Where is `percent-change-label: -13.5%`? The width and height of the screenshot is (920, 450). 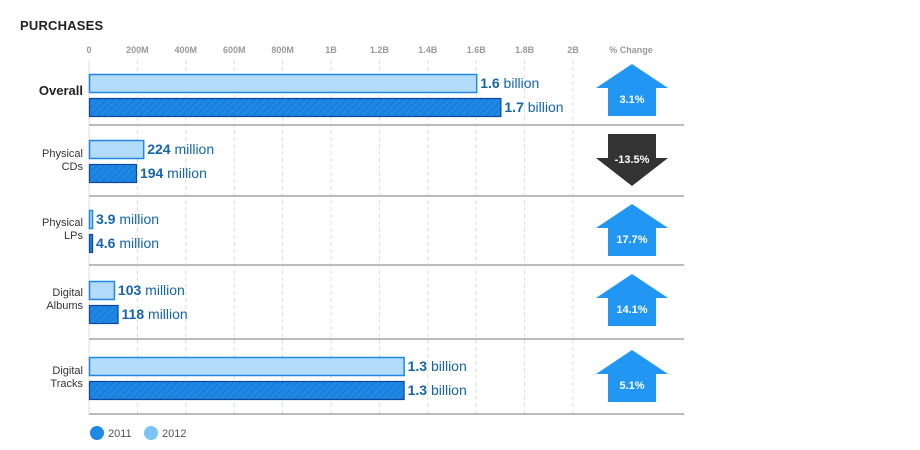 percent-change-label: -13.5% is located at coordinates (632, 160).